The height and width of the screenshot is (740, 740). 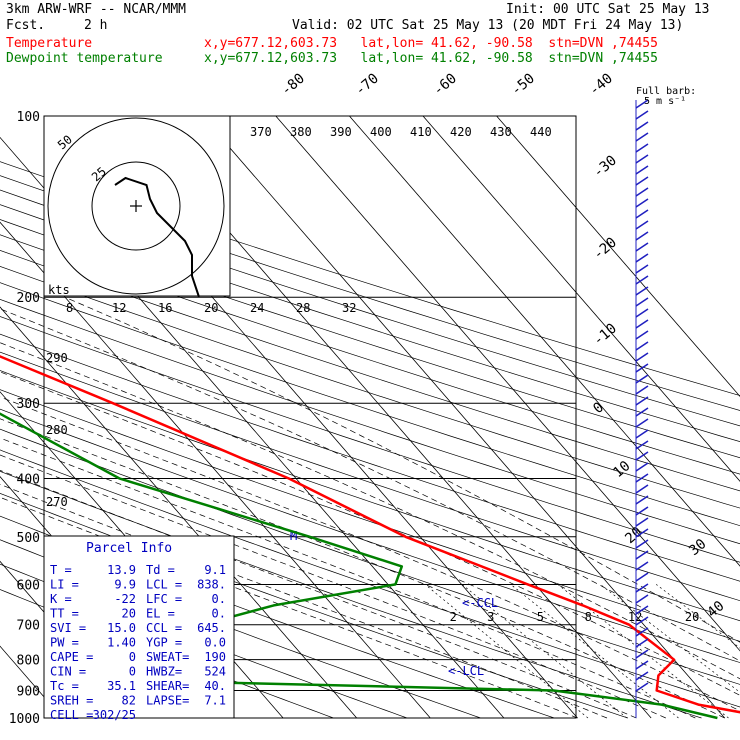 I want to click on pressure-label-100: 100, so click(x=28, y=117).